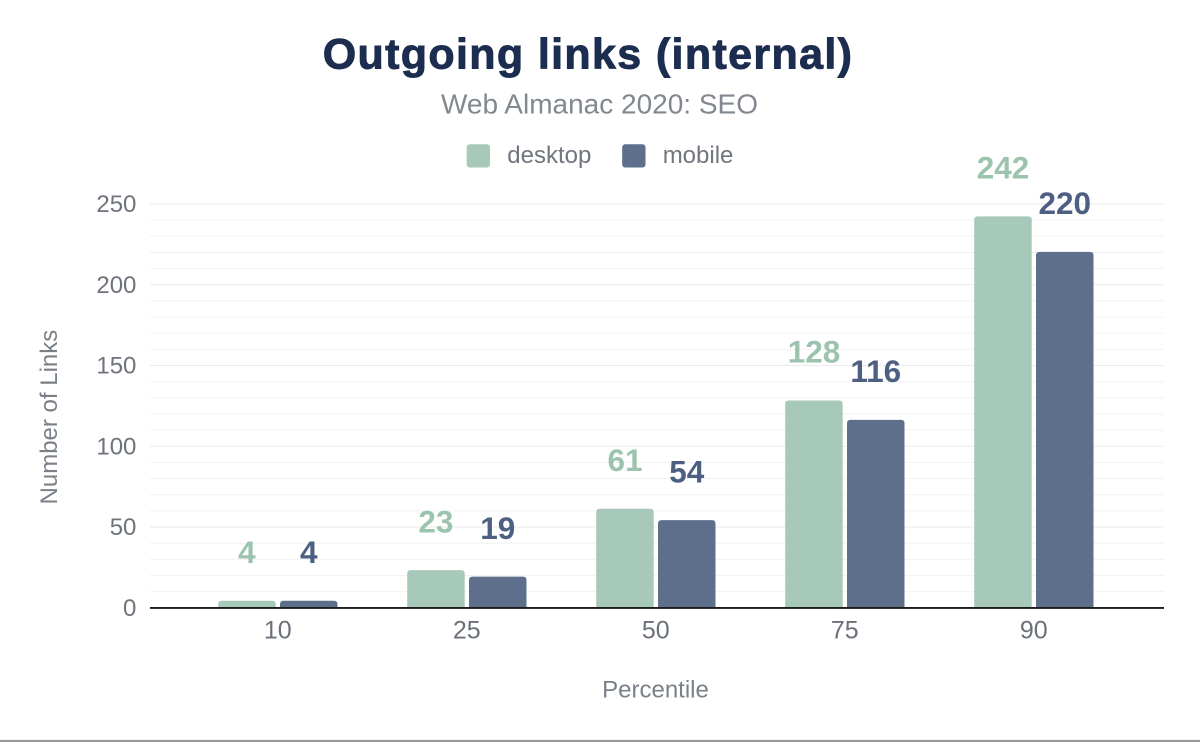 This screenshot has height=747, width=1200. Describe the element at coordinates (687, 471) in the screenshot. I see `svg-text: 54` at that location.